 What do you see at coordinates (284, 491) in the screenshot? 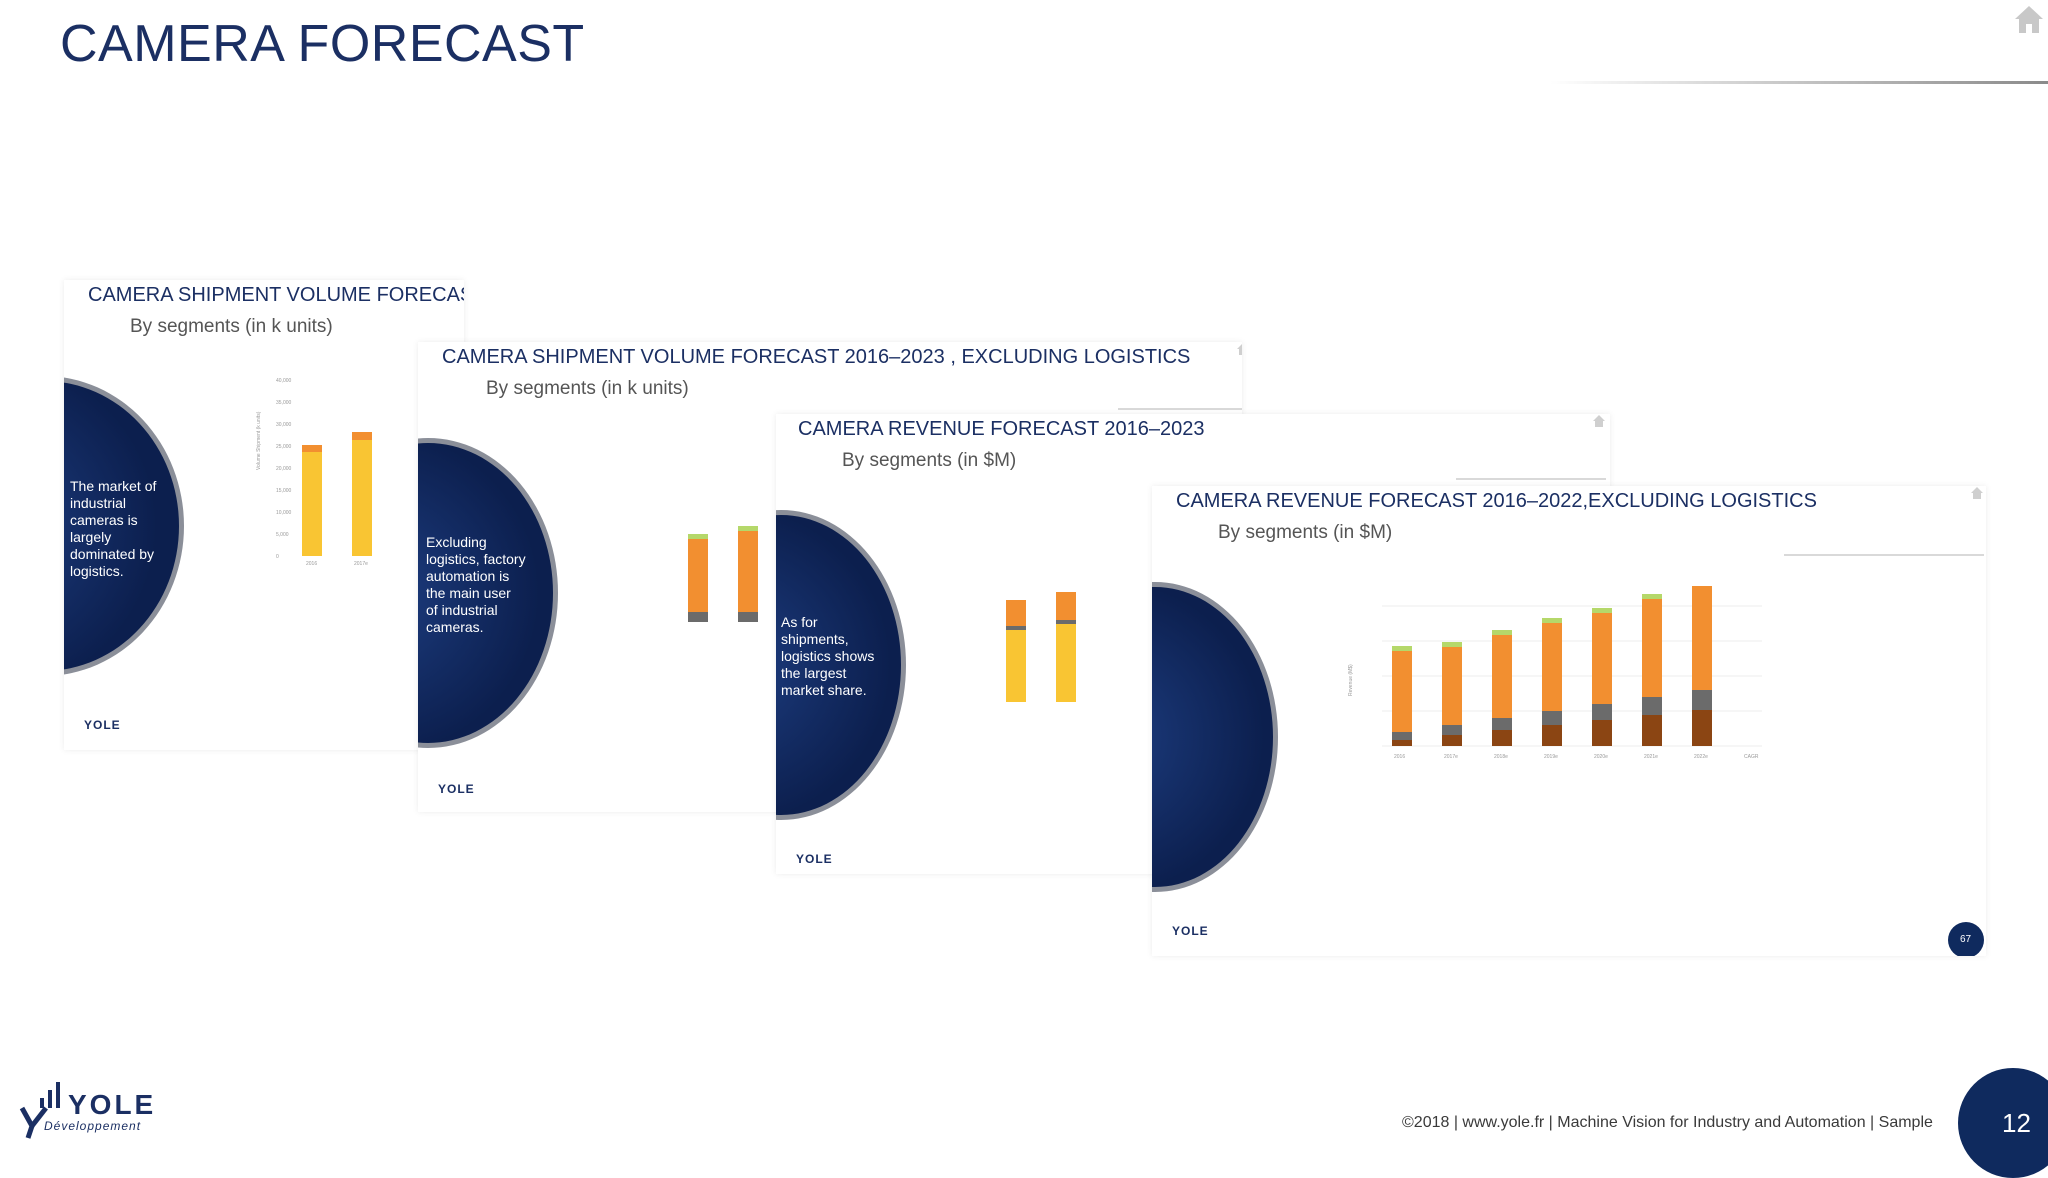
I see `y-tick-label: 15,000` at bounding box center [284, 491].